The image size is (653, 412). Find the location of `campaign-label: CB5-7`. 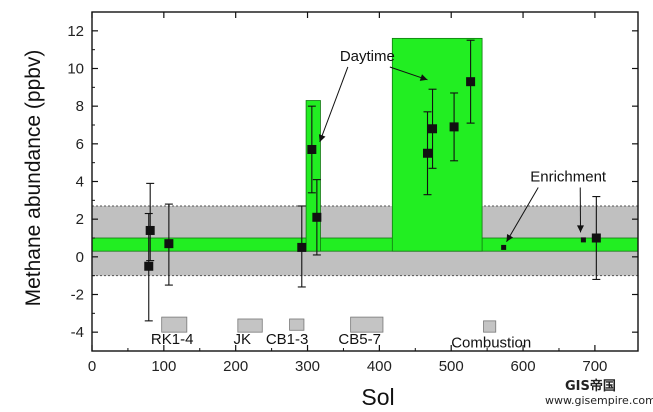

campaign-label: CB5-7 is located at coordinates (359, 339).